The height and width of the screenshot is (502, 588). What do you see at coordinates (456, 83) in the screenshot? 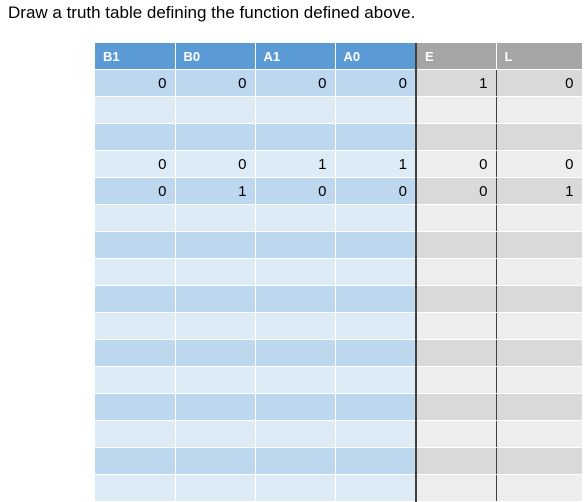
I see `cell-e: 1` at bounding box center [456, 83].